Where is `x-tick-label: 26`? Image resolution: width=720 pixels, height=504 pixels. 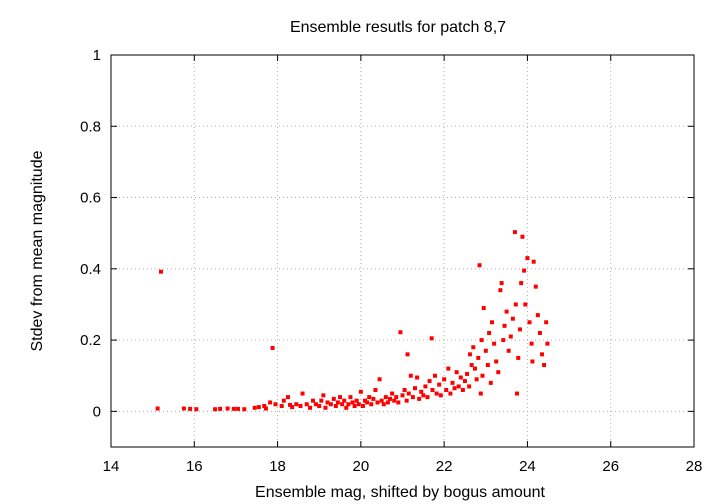
x-tick-label: 26 is located at coordinates (610, 466).